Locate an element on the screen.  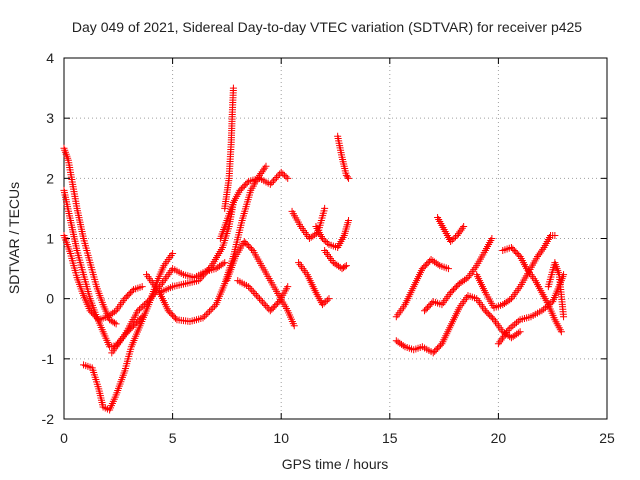
series-arc-k is located at coordinates (263, 296).